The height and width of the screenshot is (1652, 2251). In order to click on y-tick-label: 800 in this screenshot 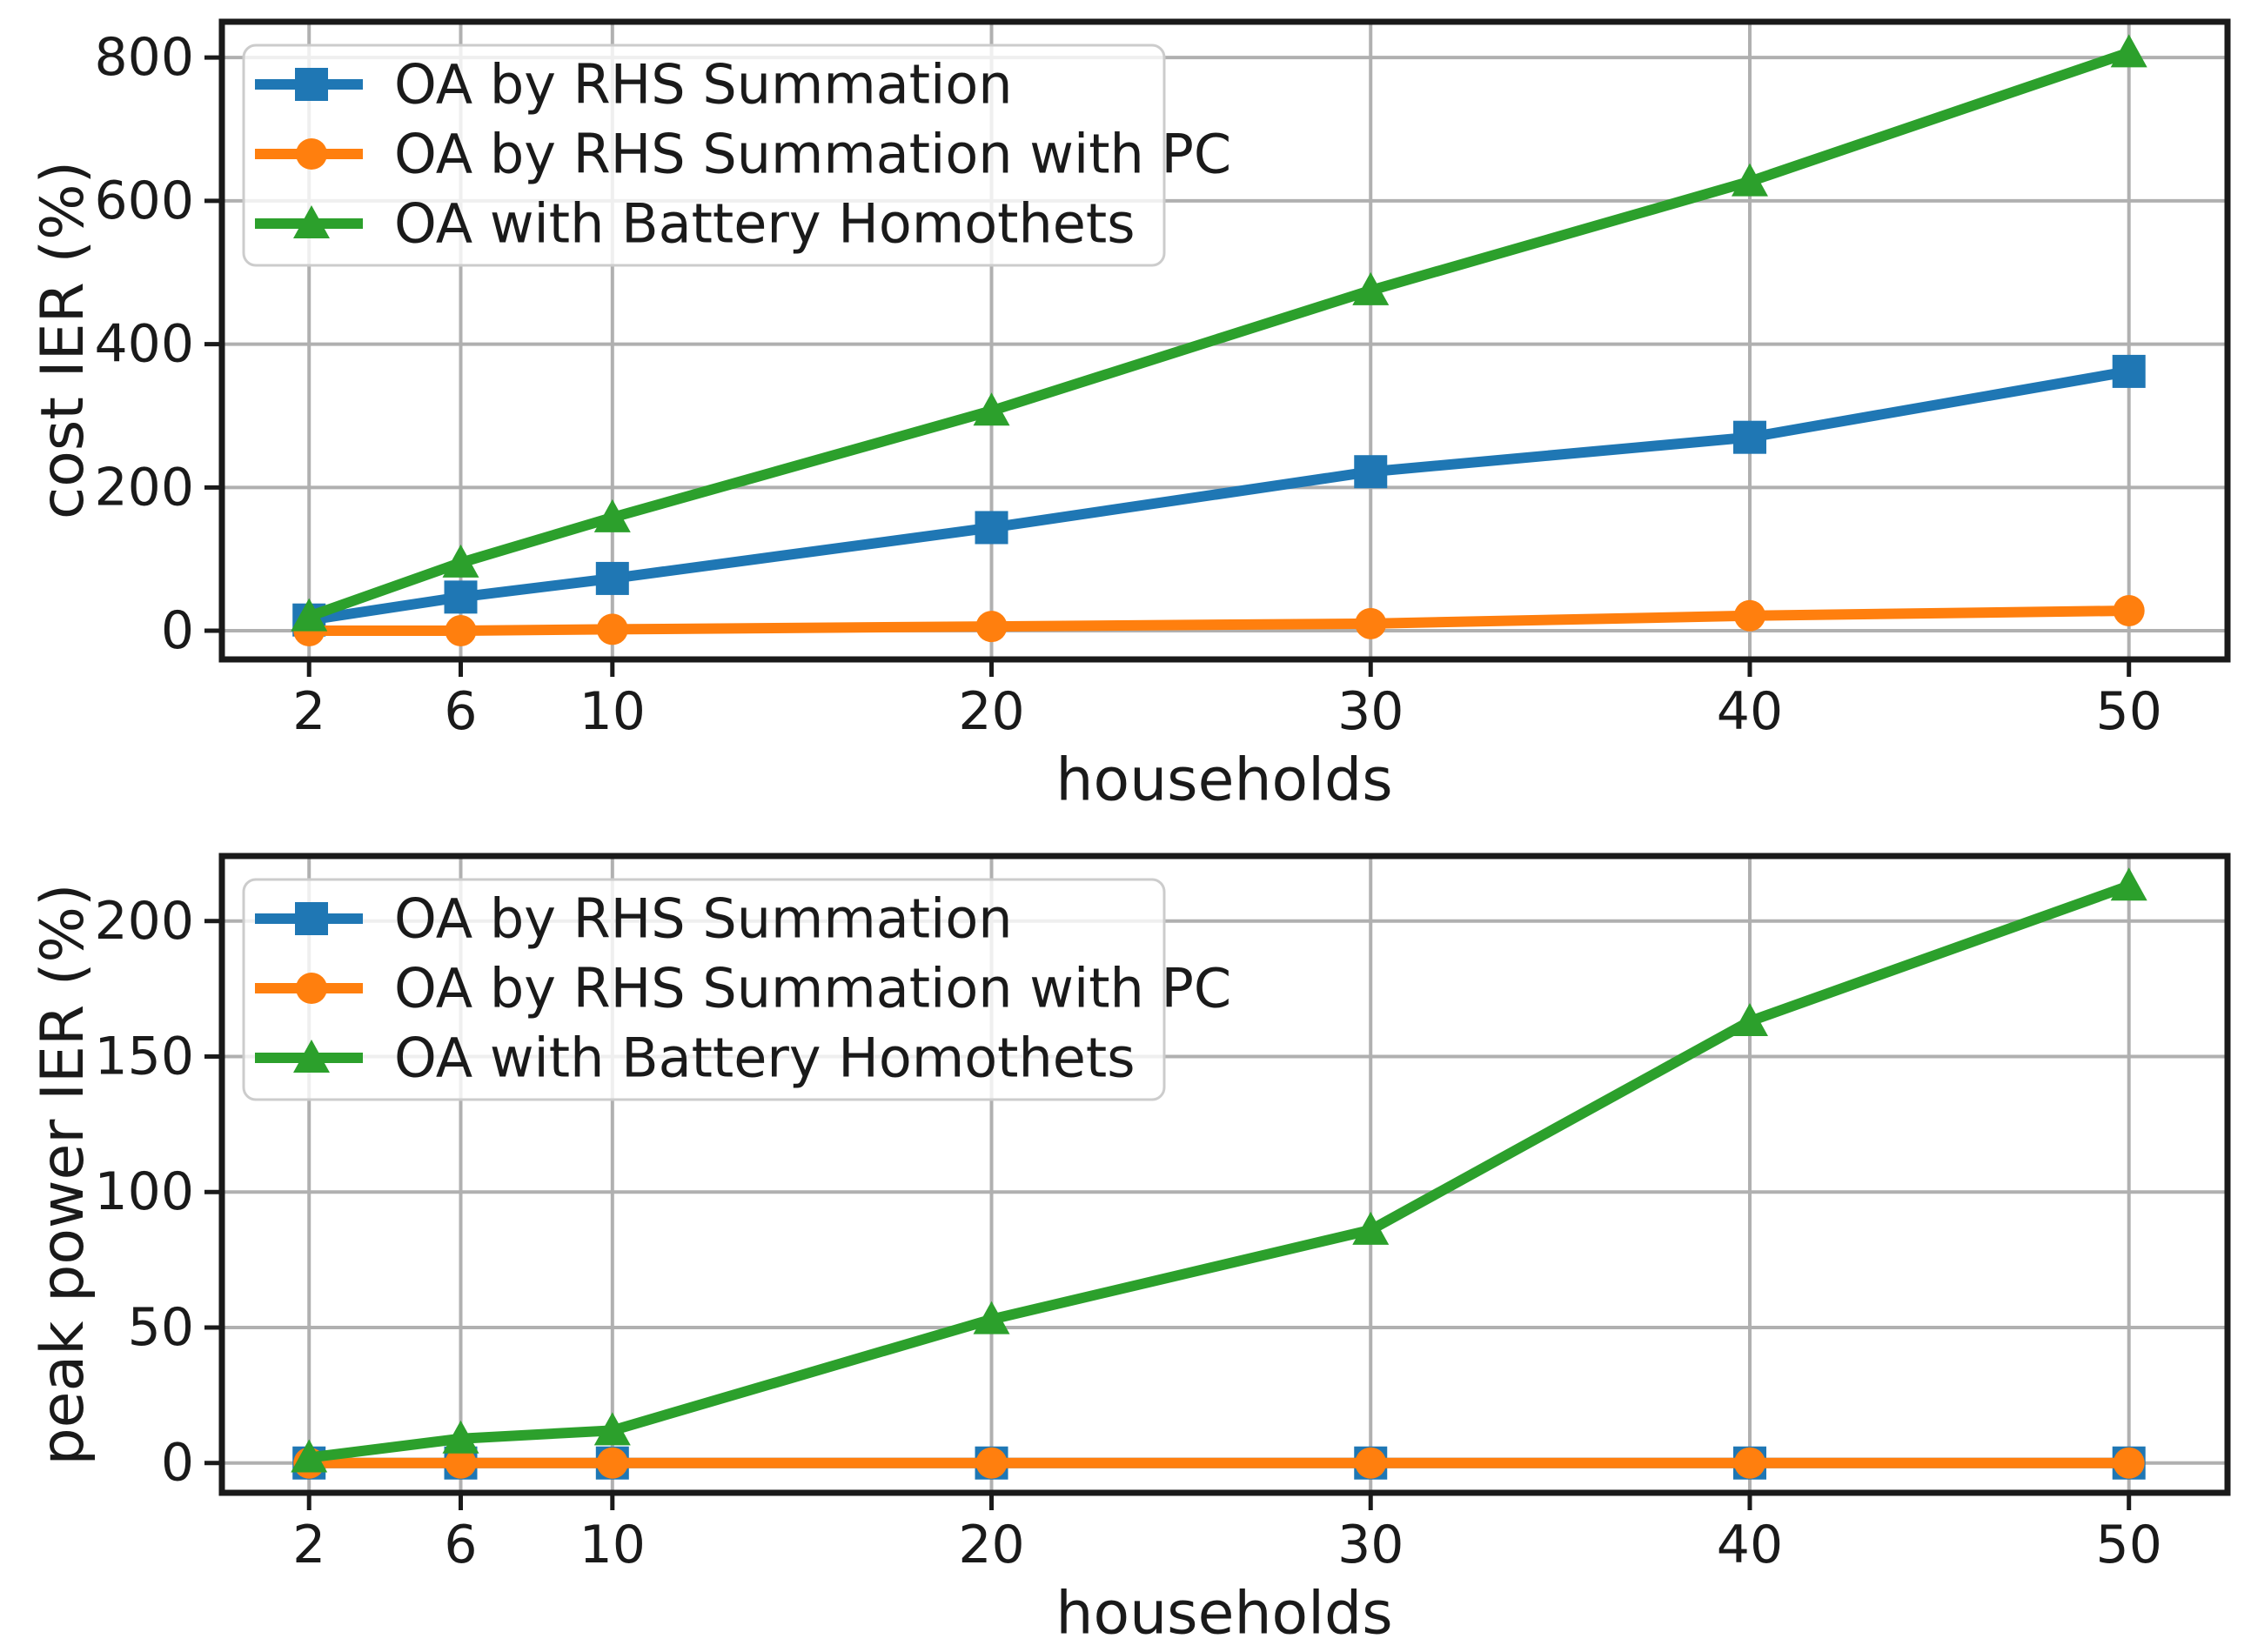, I will do `click(144, 57)`.